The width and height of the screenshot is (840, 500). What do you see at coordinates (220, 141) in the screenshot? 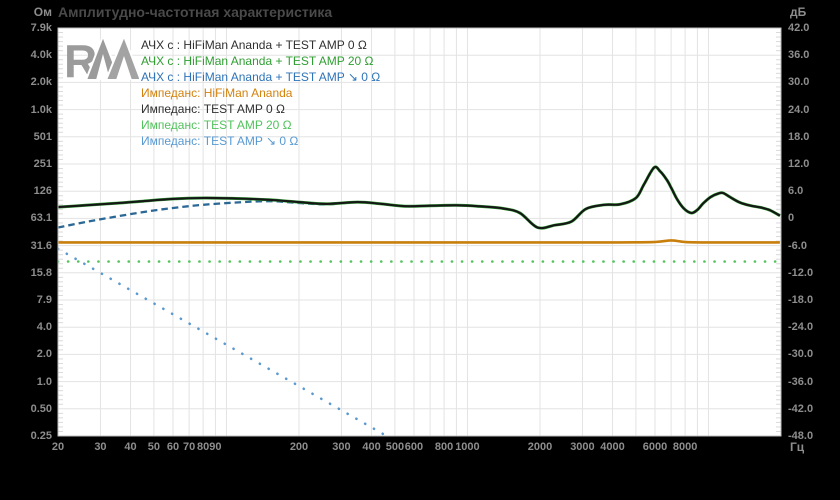
I see `legend-item: Импеданс: TEST AMP ↘ 0 Ω` at bounding box center [220, 141].